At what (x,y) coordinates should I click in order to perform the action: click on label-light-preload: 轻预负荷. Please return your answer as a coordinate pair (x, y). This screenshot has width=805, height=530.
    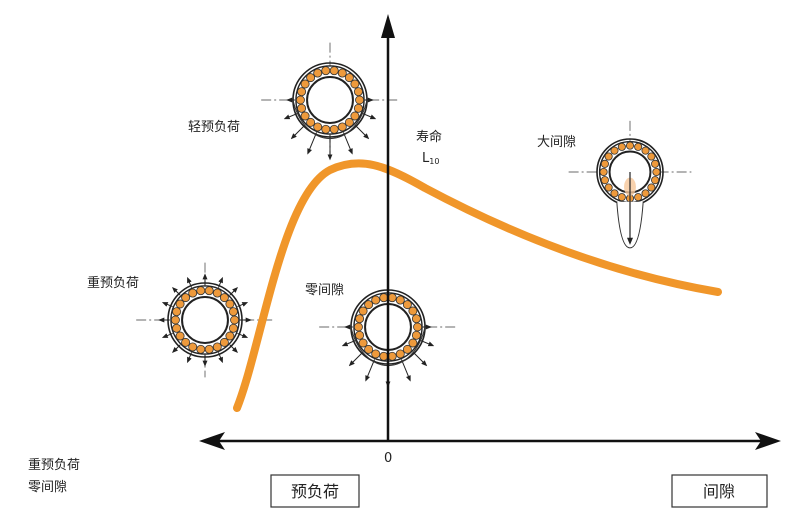
    Looking at the image, I should click on (214, 127).